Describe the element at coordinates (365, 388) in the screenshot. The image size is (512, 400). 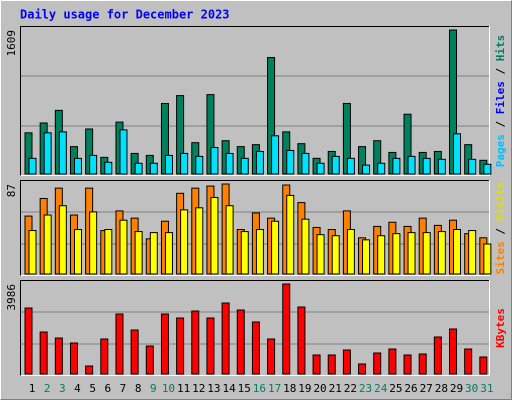
I see `x-tick-label: 23` at that location.